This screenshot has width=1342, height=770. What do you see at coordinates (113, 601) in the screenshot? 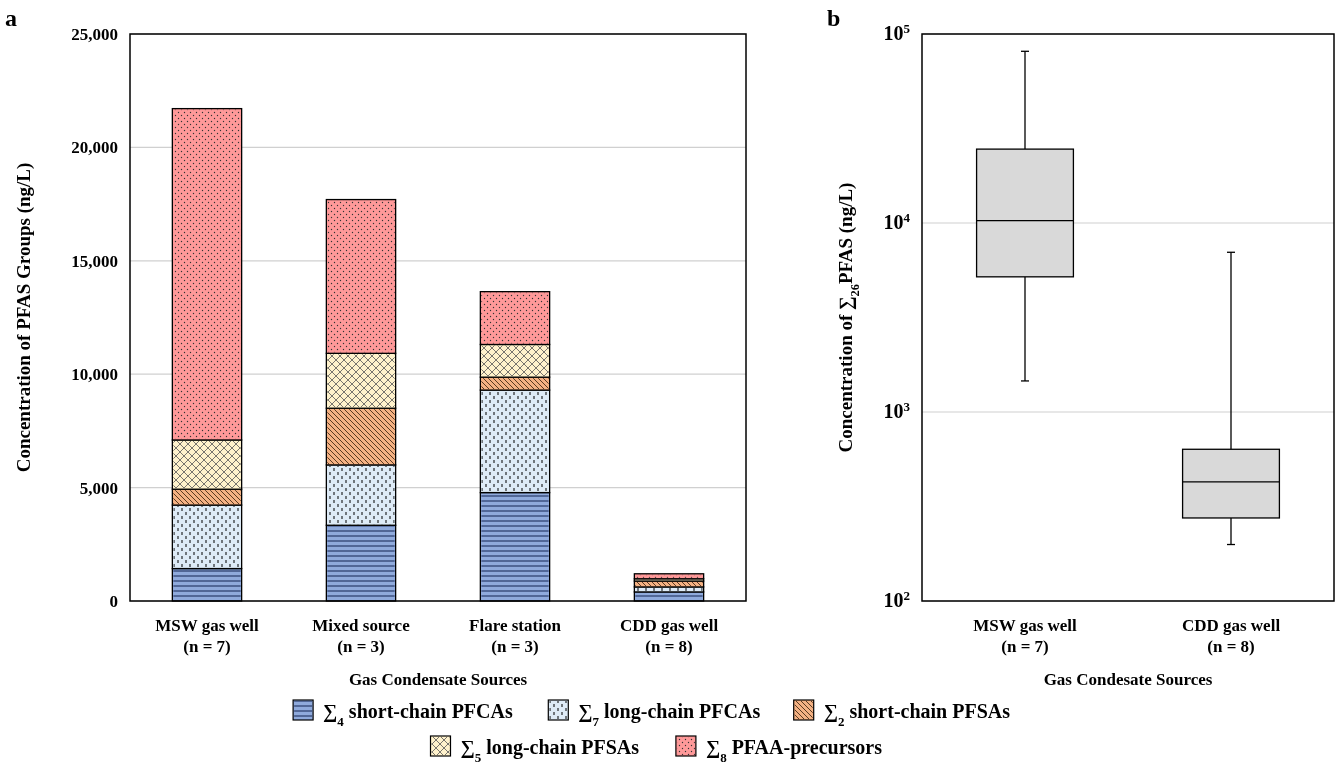
I see `y-tick-label: 0` at bounding box center [113, 601].